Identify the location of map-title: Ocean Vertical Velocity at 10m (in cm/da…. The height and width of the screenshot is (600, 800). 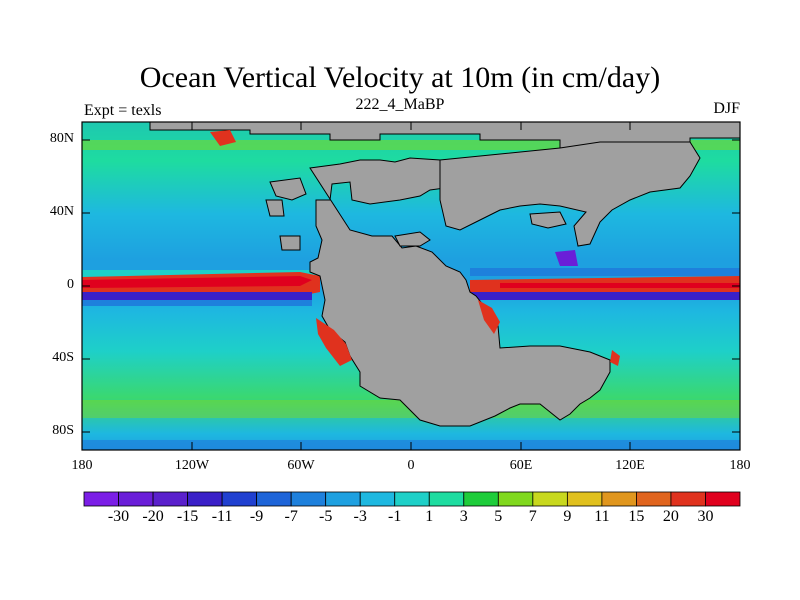
(400, 77).